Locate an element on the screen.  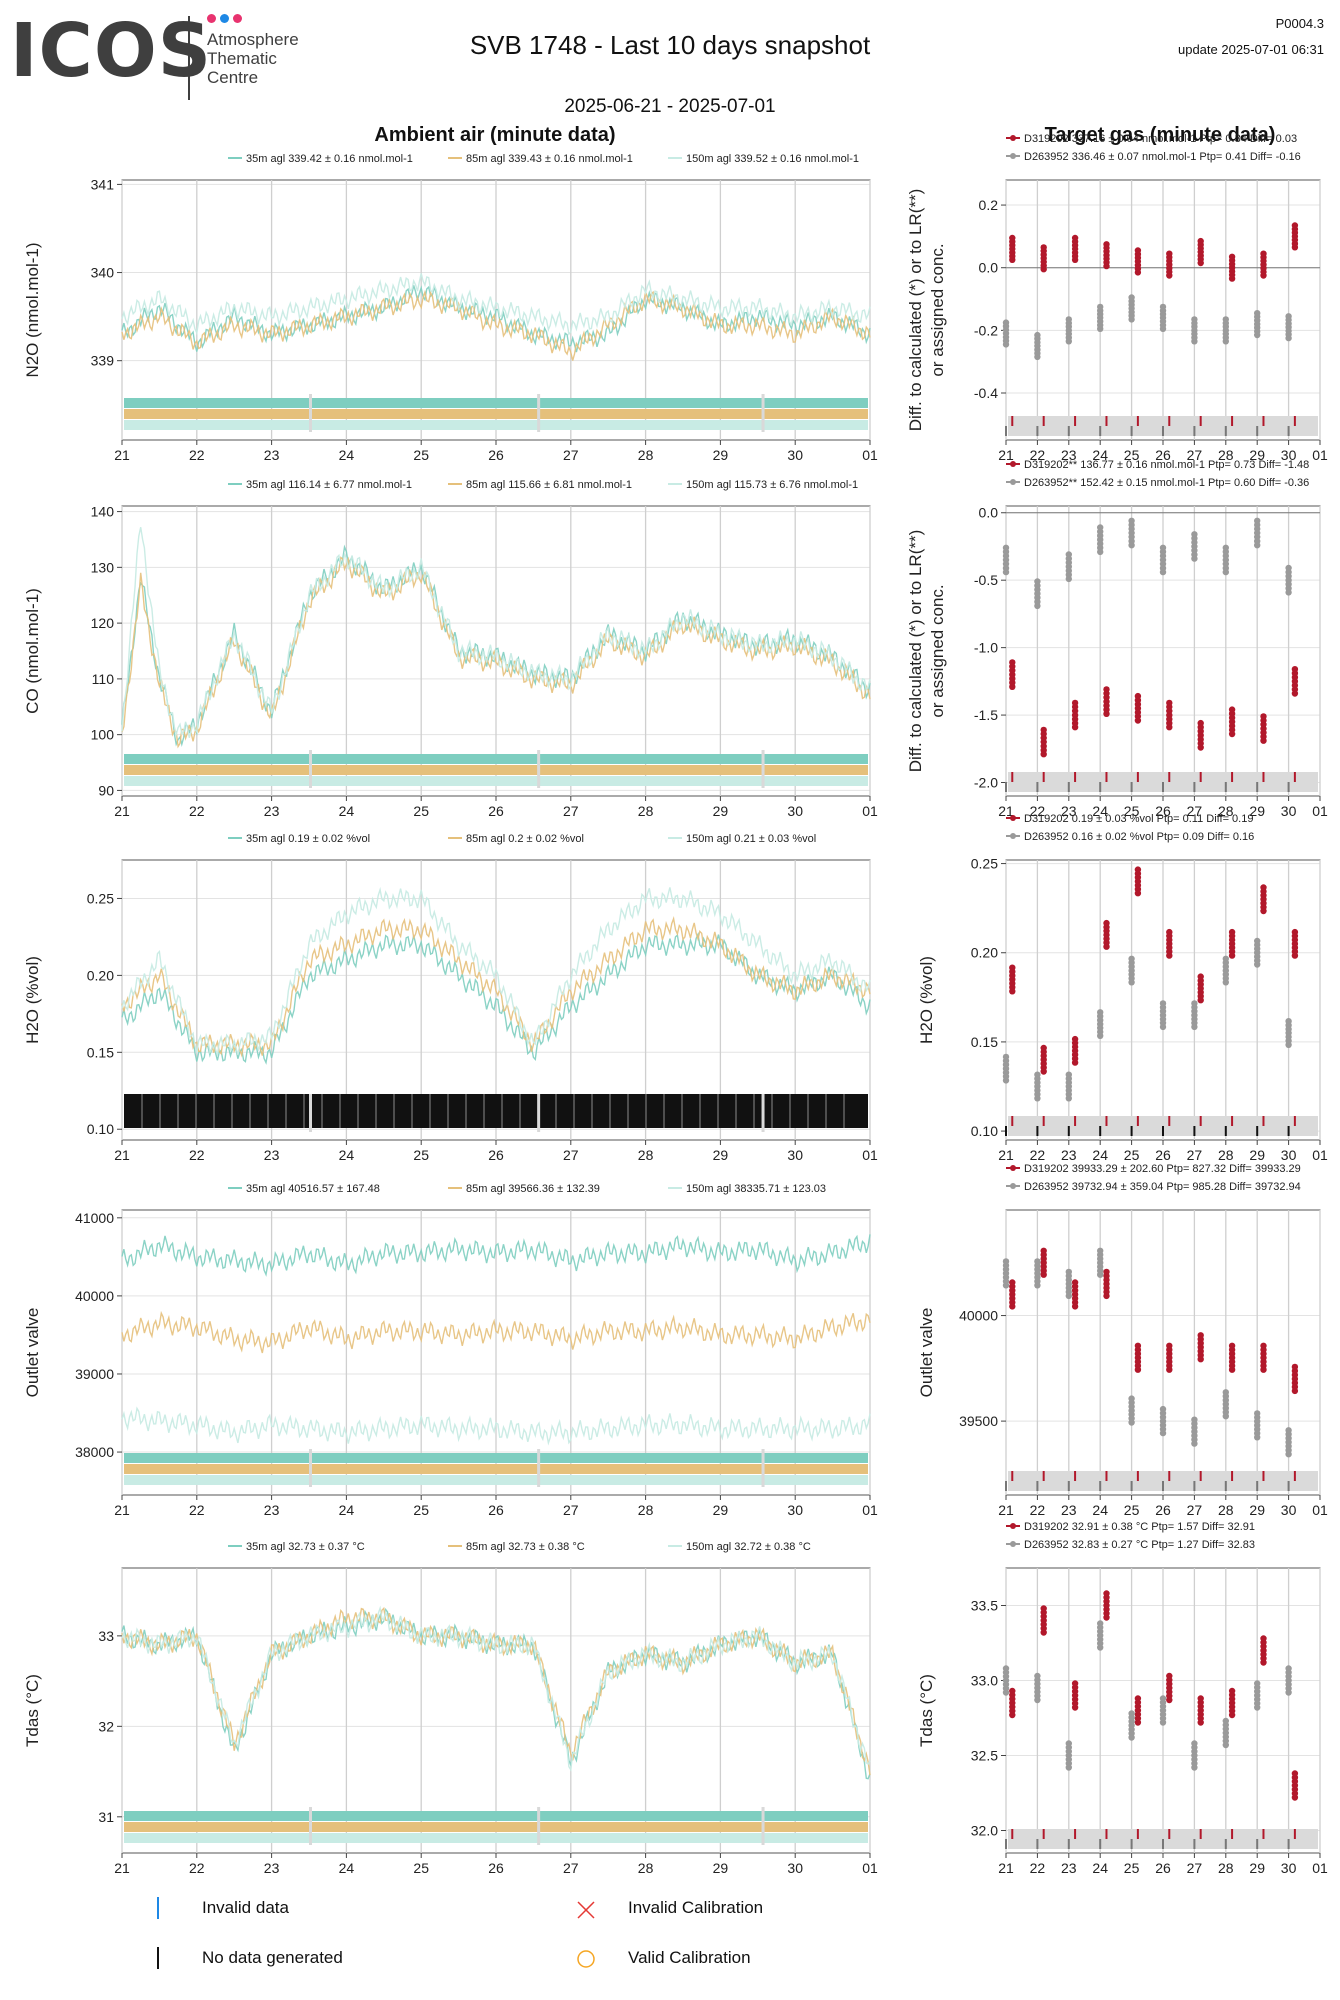
y-axis-label: or assigned conc. is located at coordinates (937, 650).